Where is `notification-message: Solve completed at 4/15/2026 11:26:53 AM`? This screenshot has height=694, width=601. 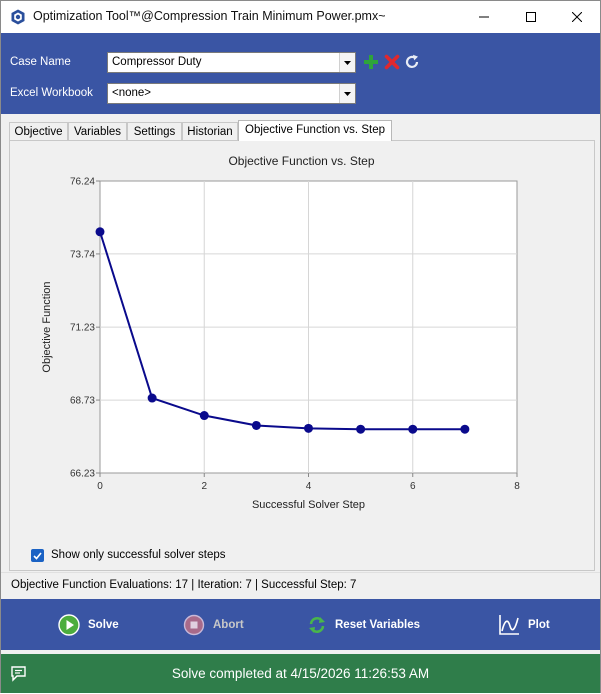
notification-message: Solve completed at 4/15/2026 11:26:53 AM is located at coordinates (300, 673).